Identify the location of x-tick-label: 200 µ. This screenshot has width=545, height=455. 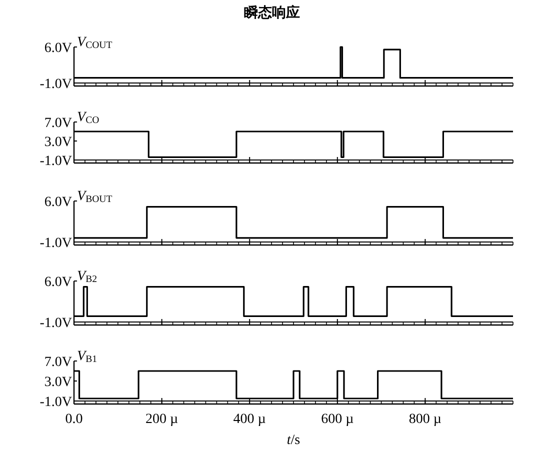
(162, 419).